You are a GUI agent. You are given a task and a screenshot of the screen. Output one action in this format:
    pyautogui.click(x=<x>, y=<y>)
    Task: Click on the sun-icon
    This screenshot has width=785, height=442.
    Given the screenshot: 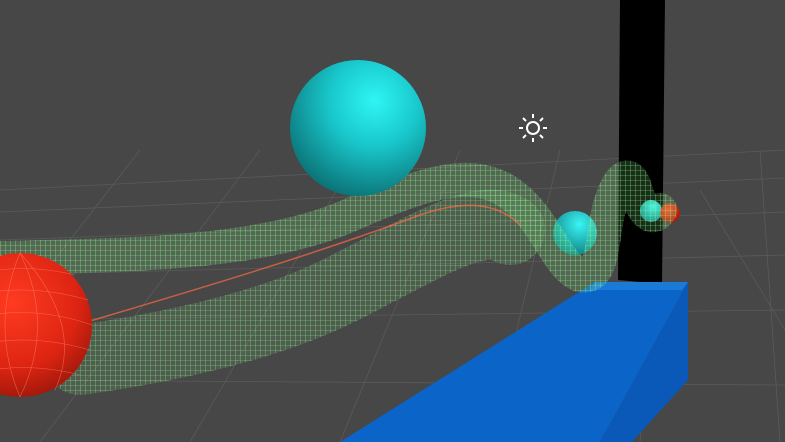 What is the action you would take?
    pyautogui.click(x=533, y=128)
    